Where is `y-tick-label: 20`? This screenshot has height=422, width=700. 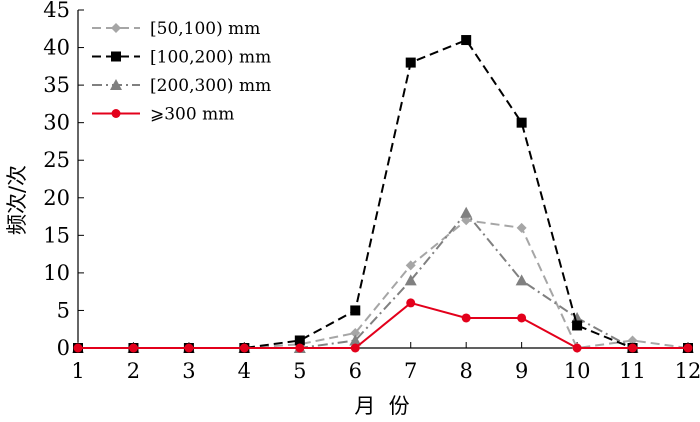 y-tick-label: 20 is located at coordinates (56, 198).